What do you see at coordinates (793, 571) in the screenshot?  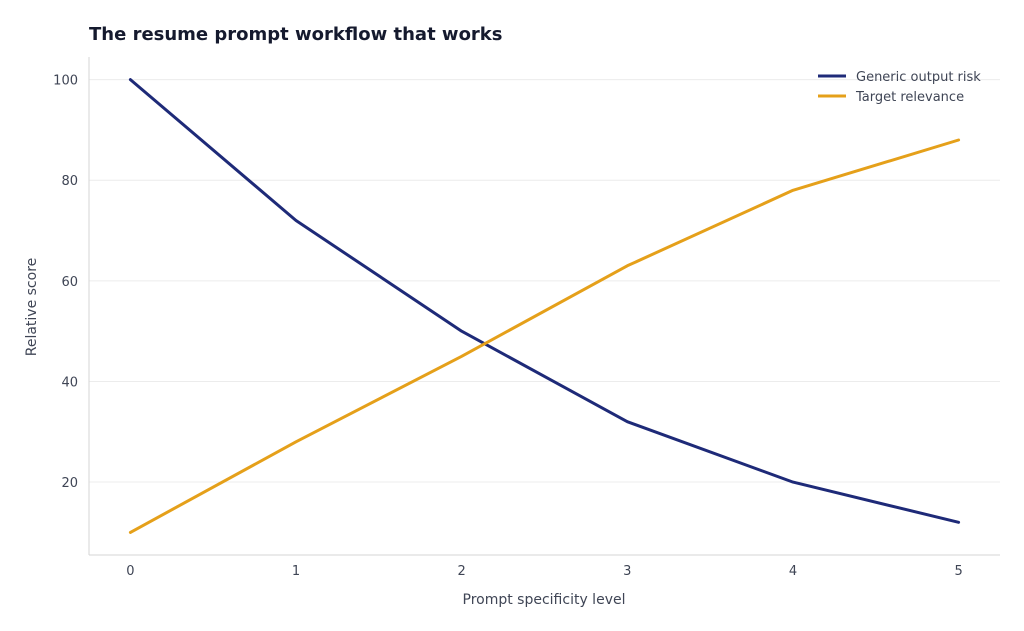 I see `x-tick-label: 4` at bounding box center [793, 571].